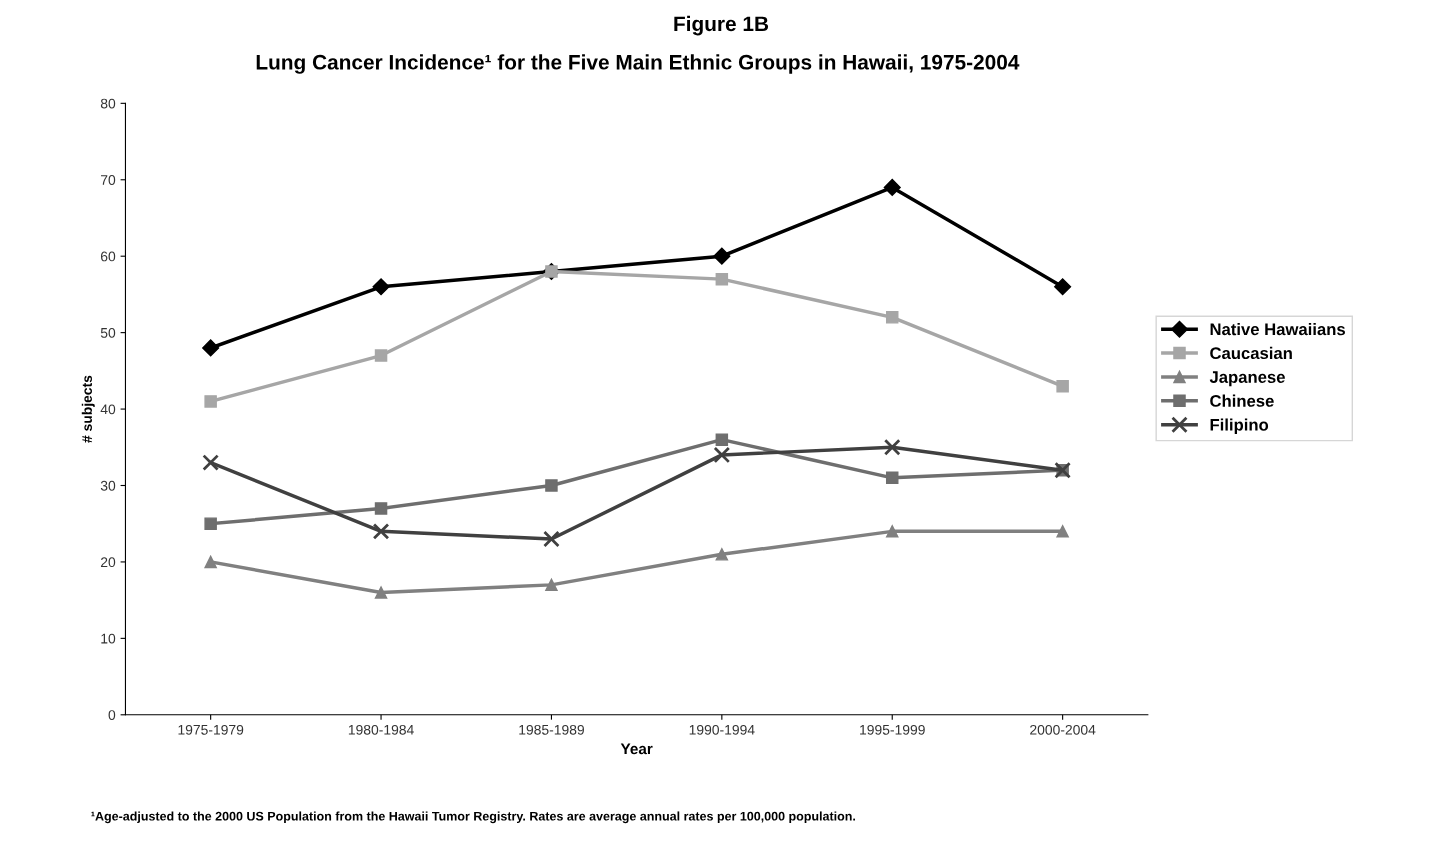 Image resolution: width=1442 pixels, height=854 pixels. I want to click on y-tick-label: 60, so click(108, 256).